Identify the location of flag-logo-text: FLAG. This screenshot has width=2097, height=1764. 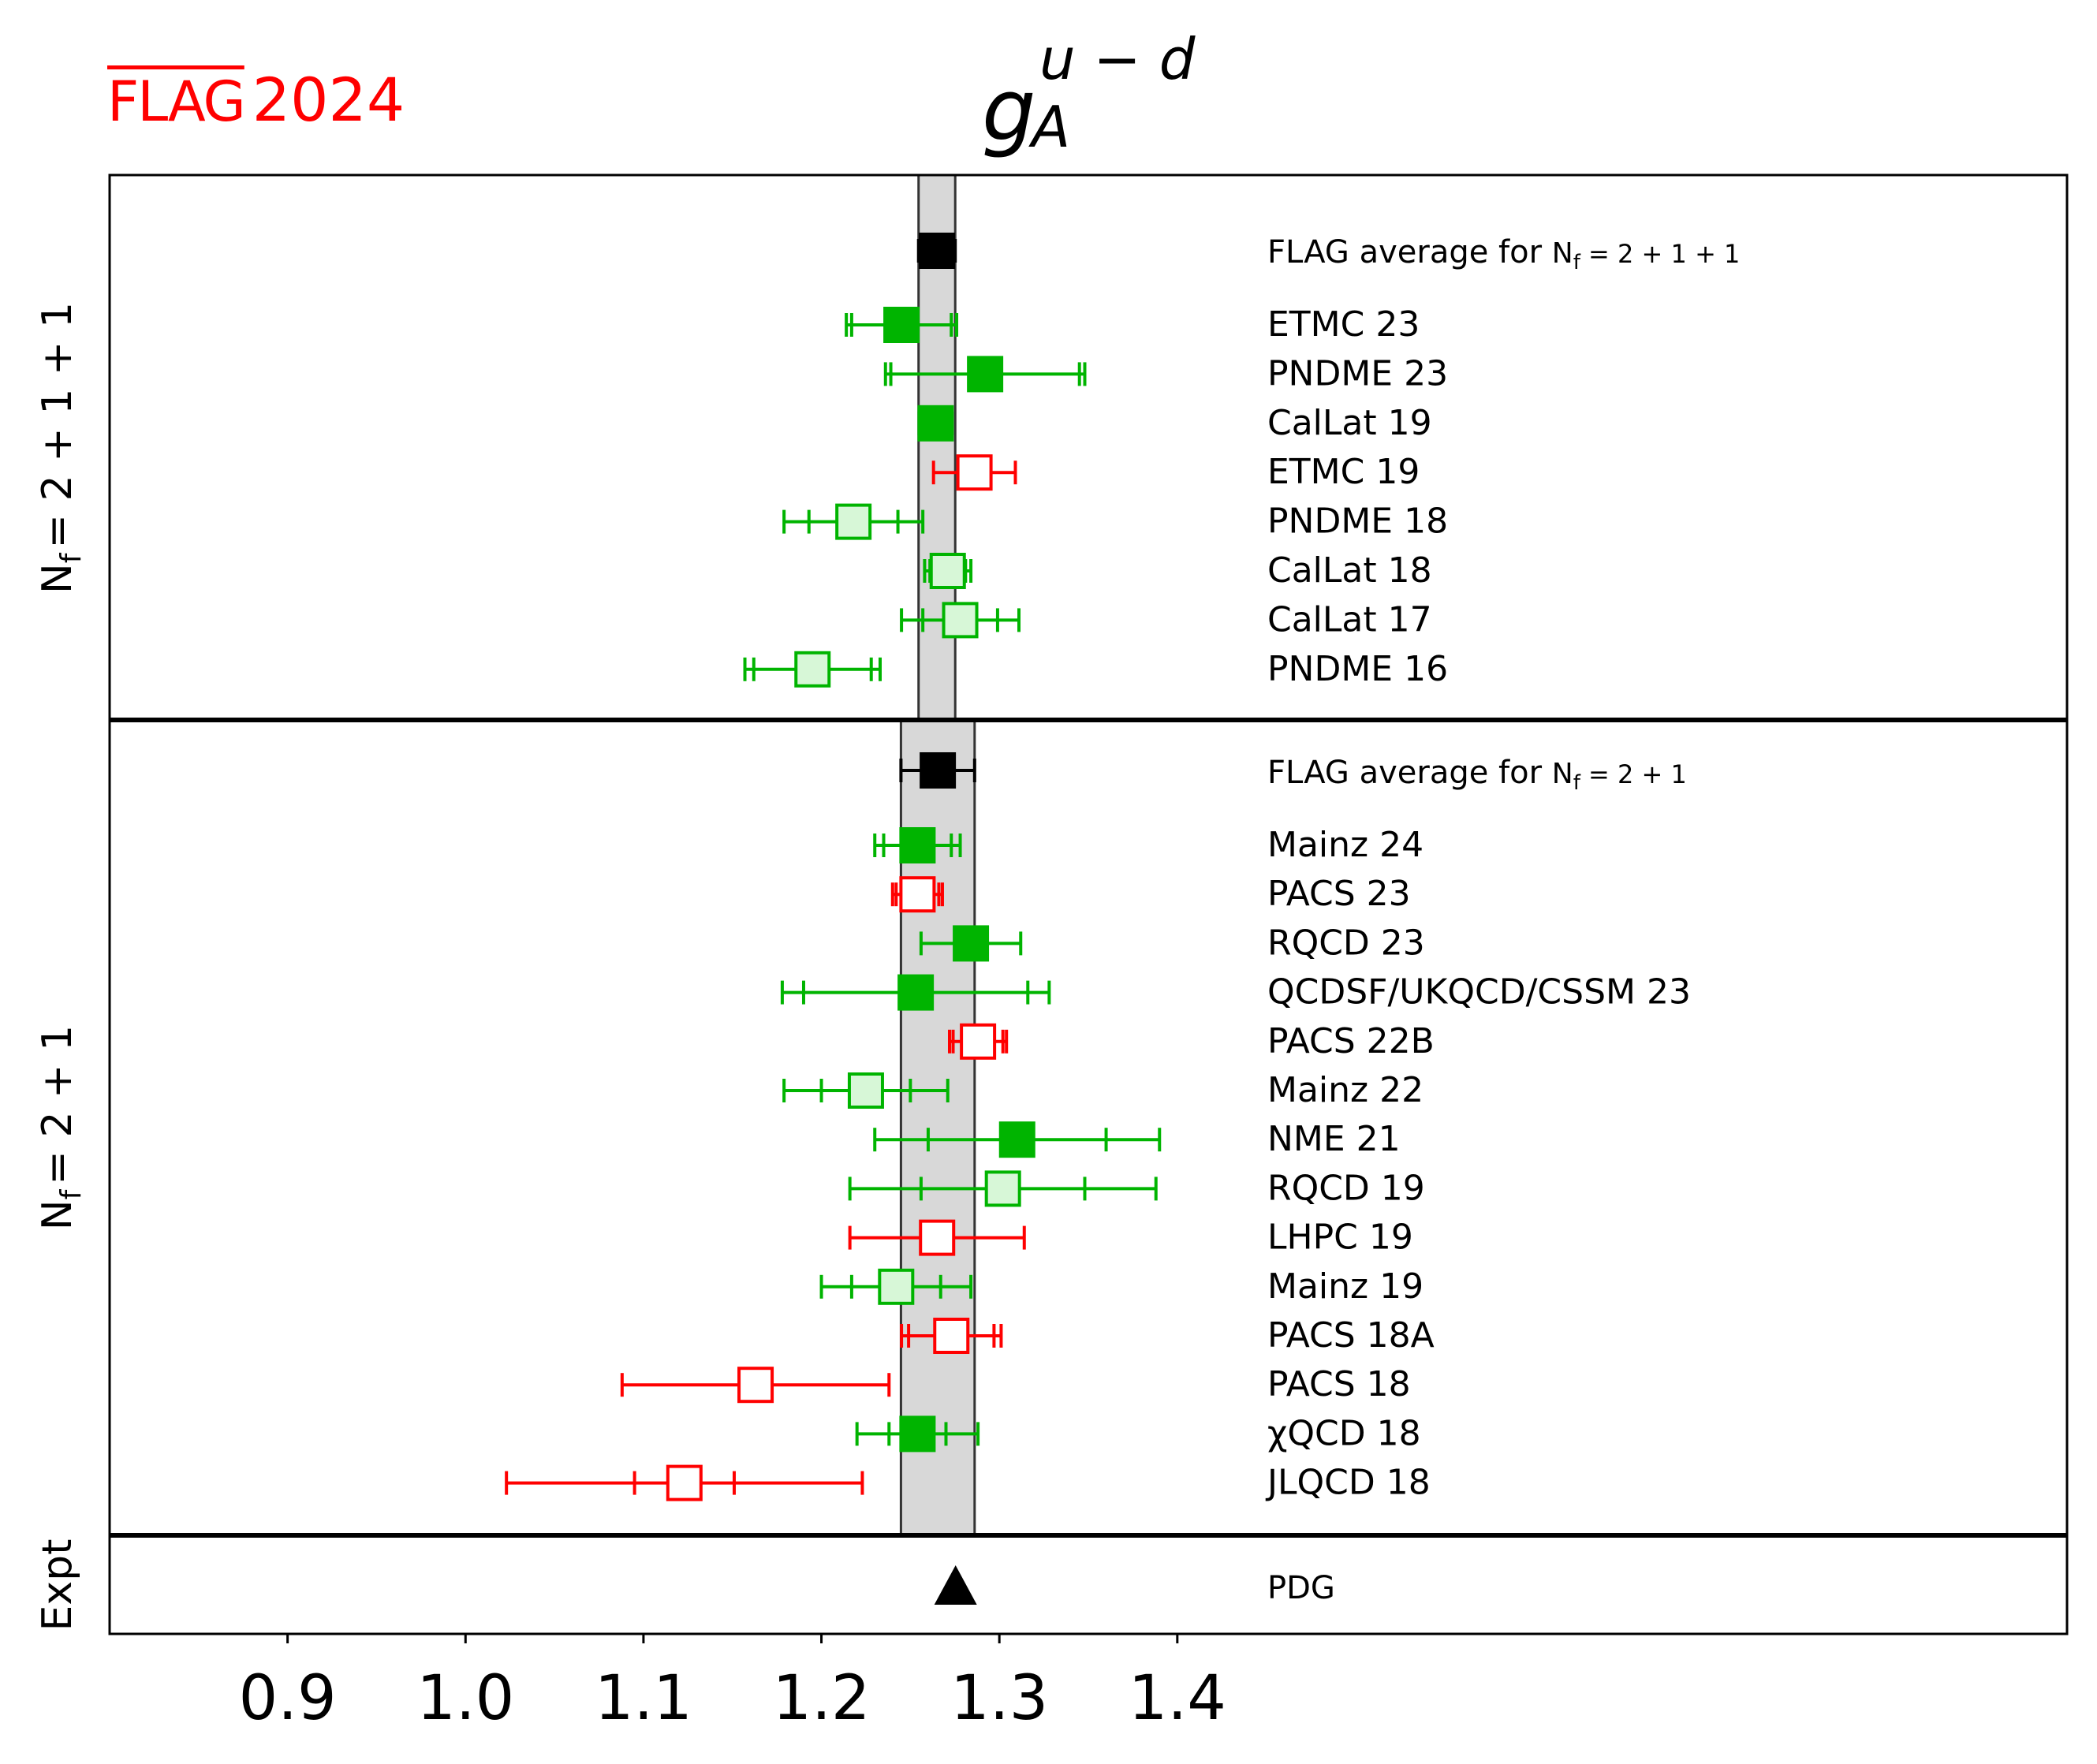
(176, 101).